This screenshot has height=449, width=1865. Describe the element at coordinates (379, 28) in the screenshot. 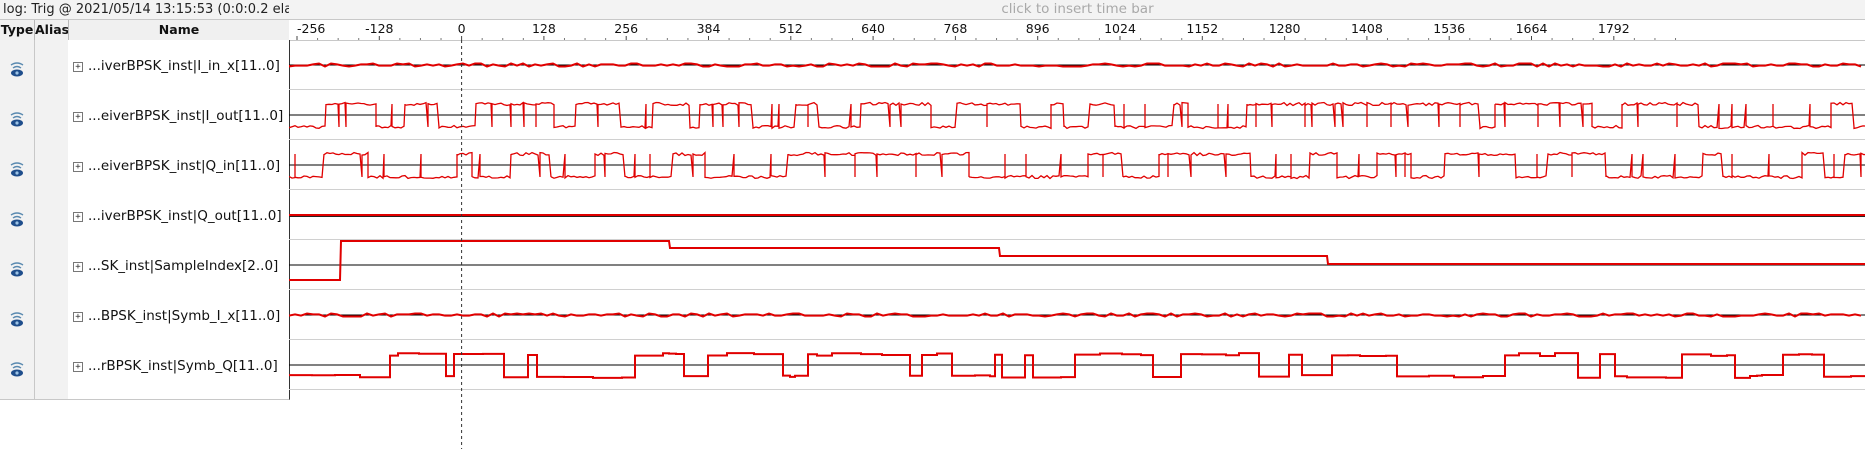

I see `ruler-tick-label: -128` at that location.